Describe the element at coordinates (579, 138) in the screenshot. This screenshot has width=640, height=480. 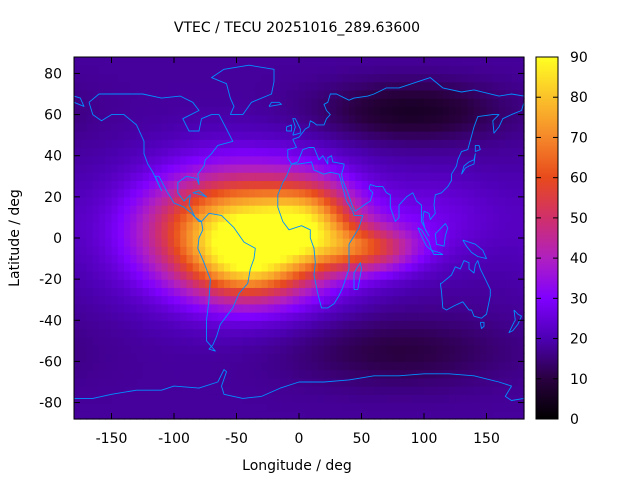
I see `colorbar-tick-label: 70` at that location.